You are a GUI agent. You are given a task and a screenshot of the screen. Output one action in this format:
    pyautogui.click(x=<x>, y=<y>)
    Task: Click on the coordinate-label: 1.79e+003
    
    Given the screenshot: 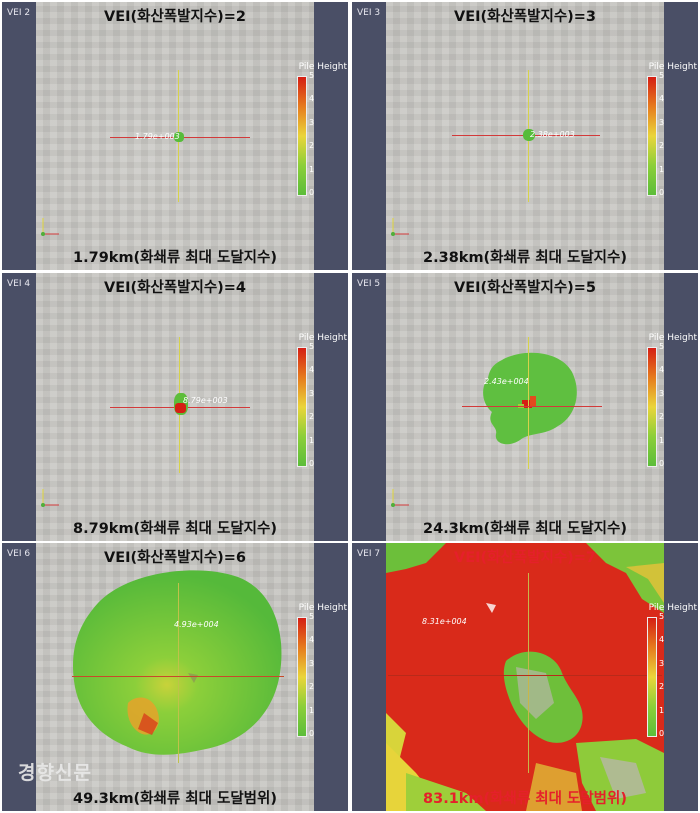 What is the action you would take?
    pyautogui.click(x=157, y=136)
    